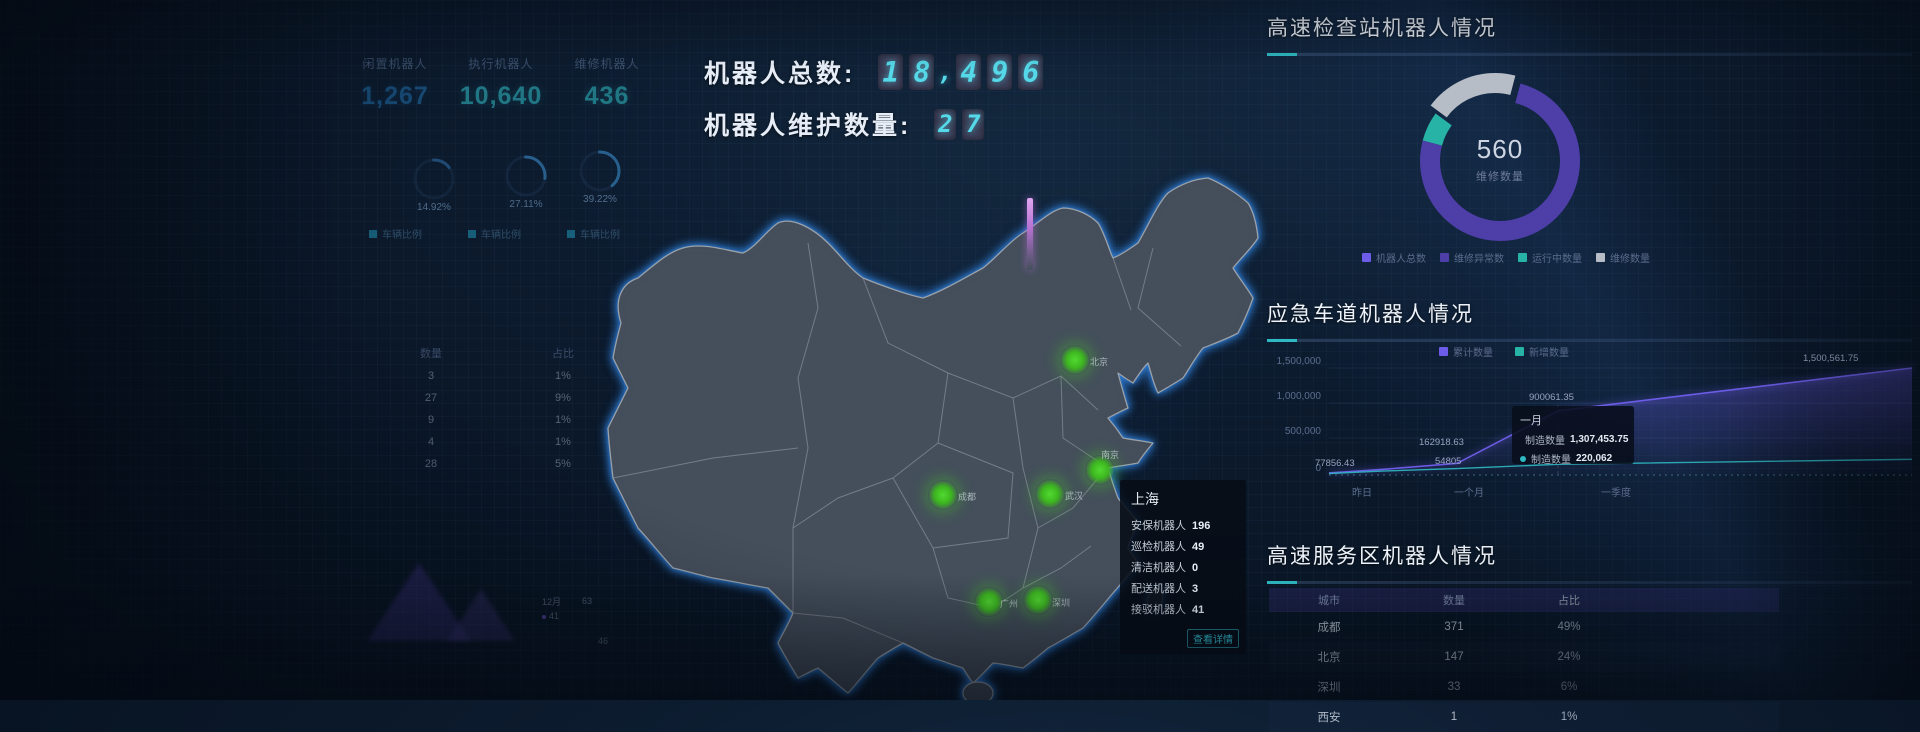 The width and height of the screenshot is (1920, 732). What do you see at coordinates (600, 171) in the screenshot?
I see `gauge-arc-icon` at bounding box center [600, 171].